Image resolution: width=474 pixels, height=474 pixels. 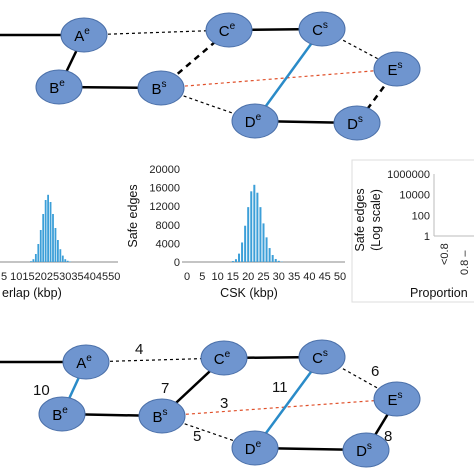 I want to click on top-edge-ae-ce, so click(x=156, y=32).